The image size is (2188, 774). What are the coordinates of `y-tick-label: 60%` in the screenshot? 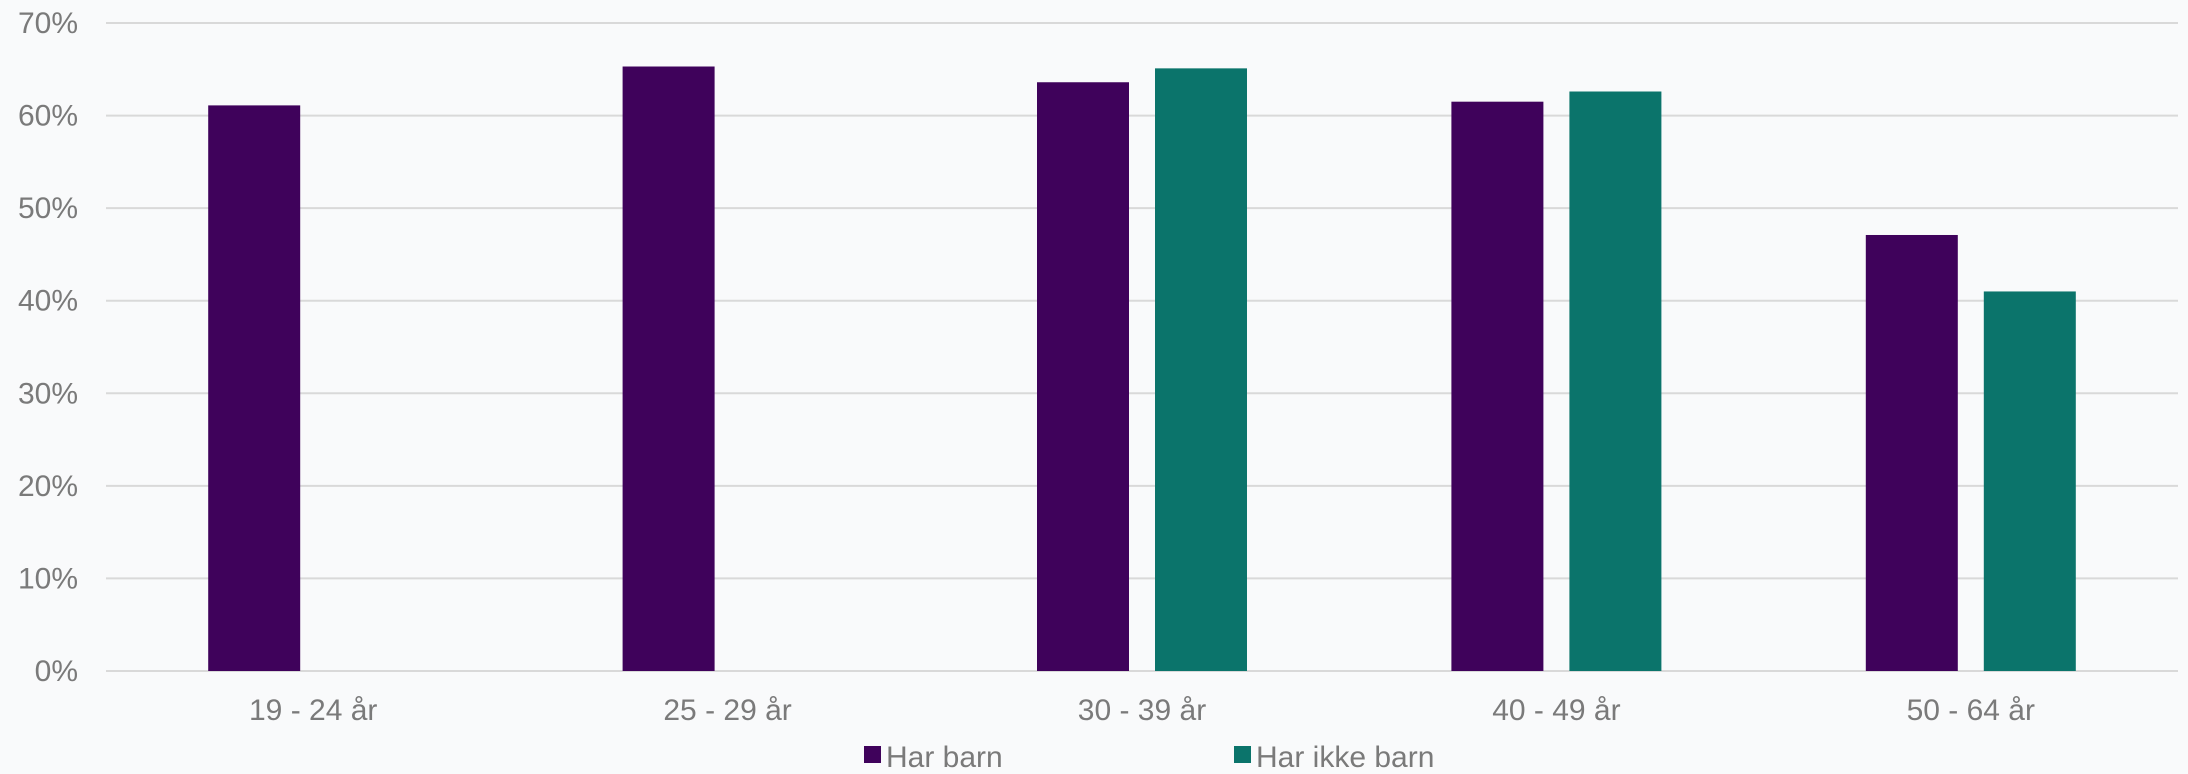 It's located at (48, 116).